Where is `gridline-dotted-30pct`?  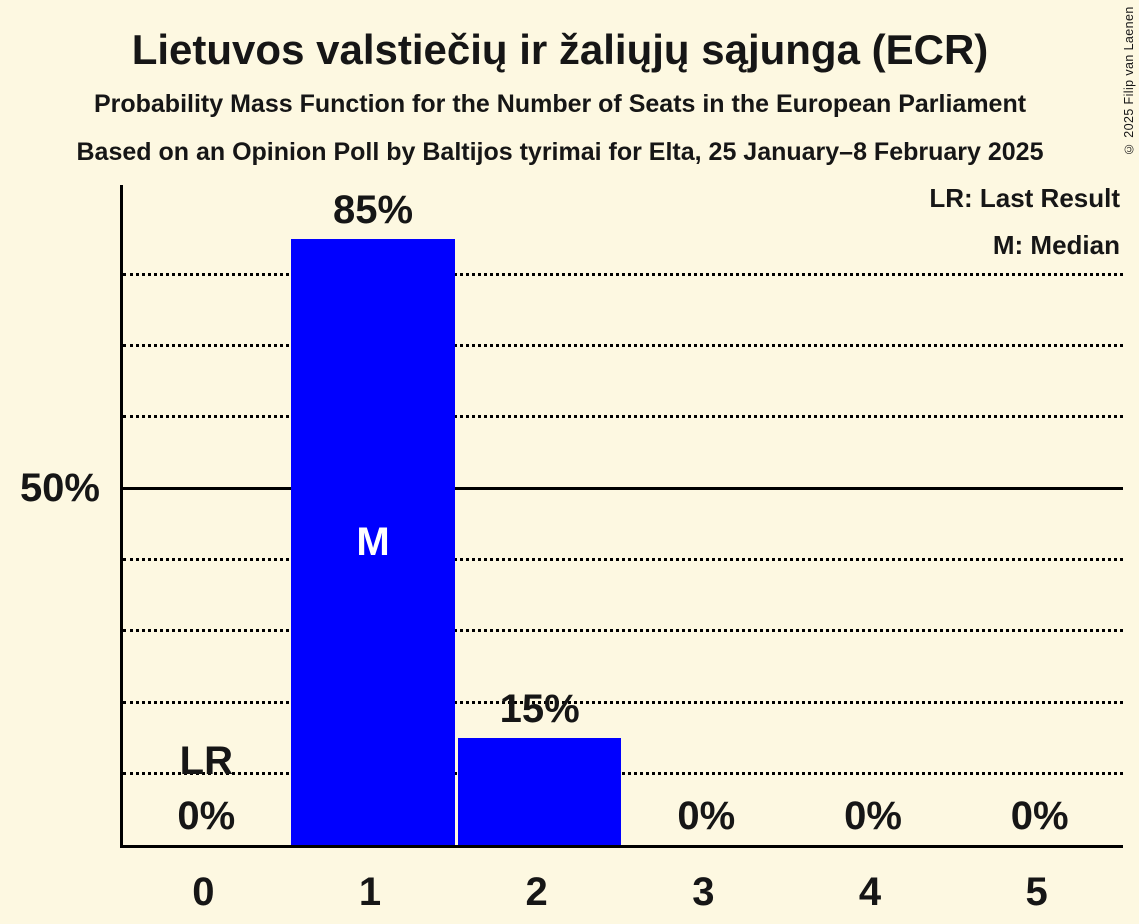 gridline-dotted-30pct is located at coordinates (623, 631).